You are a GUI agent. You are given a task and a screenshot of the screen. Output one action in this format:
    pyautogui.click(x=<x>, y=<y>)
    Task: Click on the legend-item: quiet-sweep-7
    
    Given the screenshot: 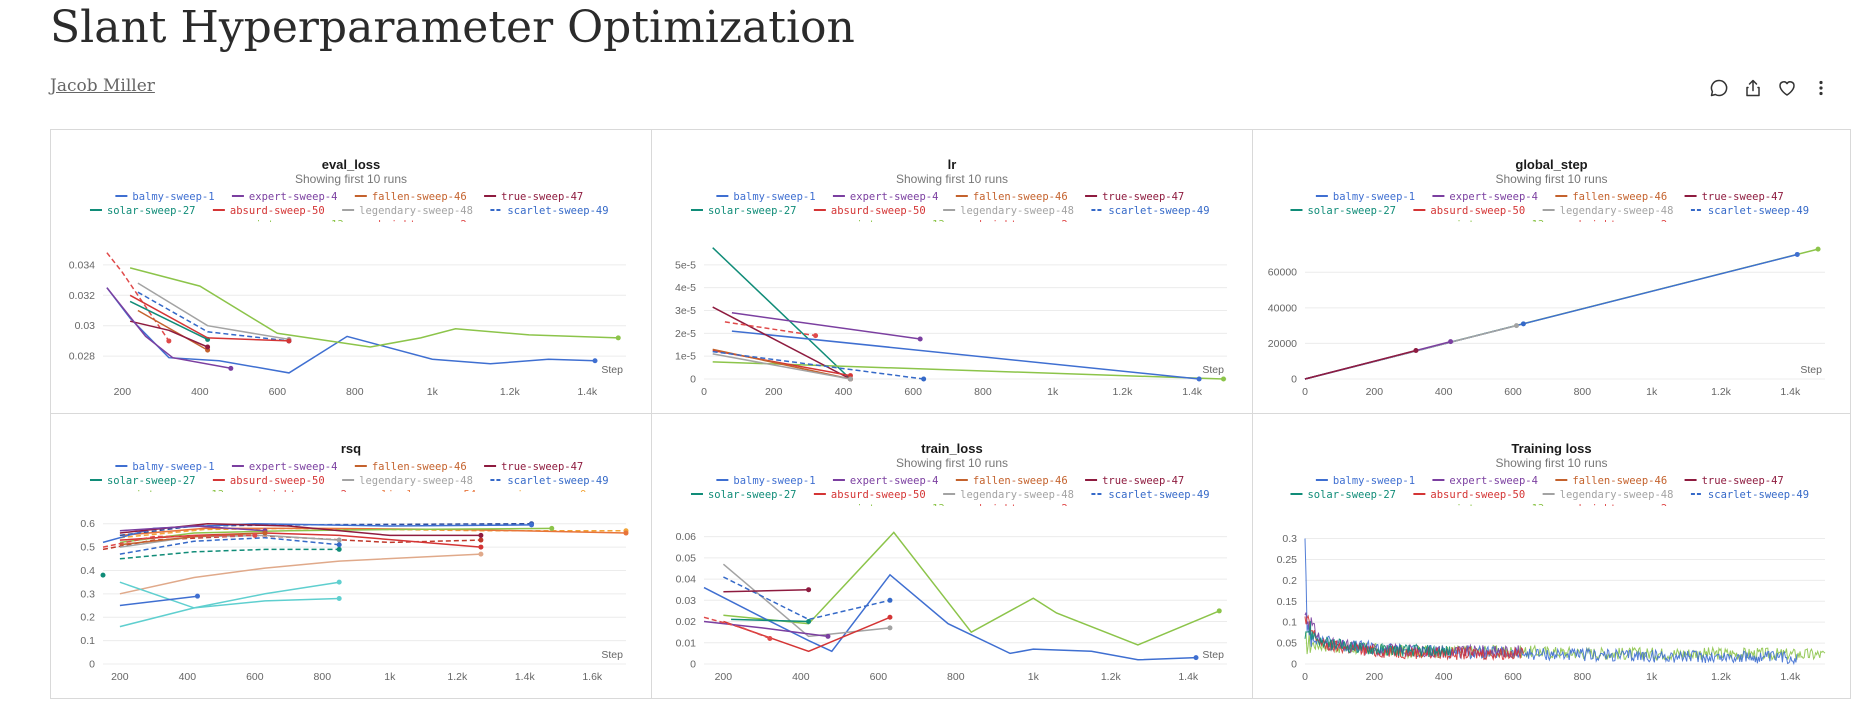 What is the action you would take?
    pyautogui.click(x=287, y=509)
    